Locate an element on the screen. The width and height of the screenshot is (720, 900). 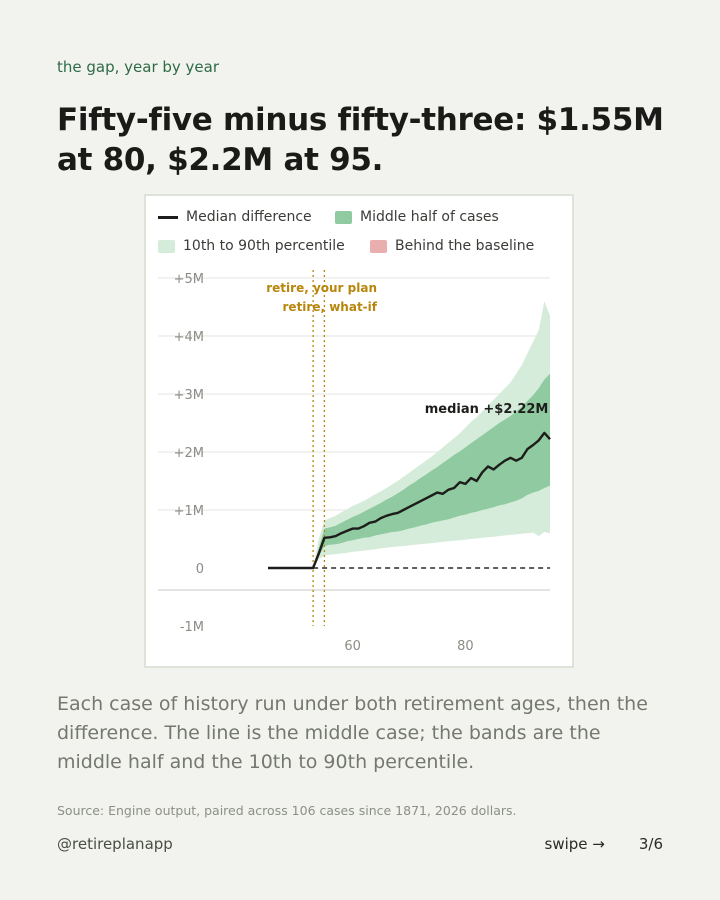
median-line is located at coordinates (409, 500).